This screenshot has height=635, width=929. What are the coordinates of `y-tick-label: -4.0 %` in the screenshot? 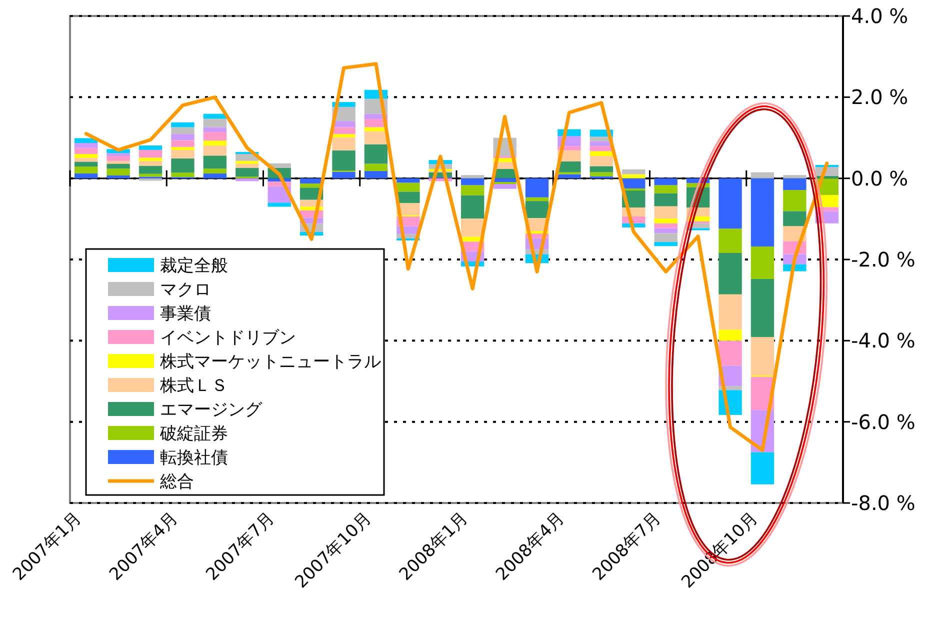 It's located at (883, 340).